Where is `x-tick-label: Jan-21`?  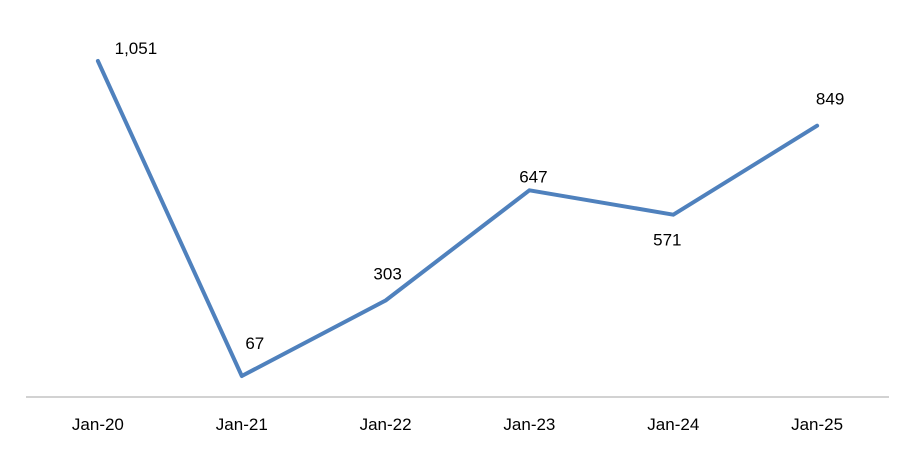 x-tick-label: Jan-21 is located at coordinates (242, 424).